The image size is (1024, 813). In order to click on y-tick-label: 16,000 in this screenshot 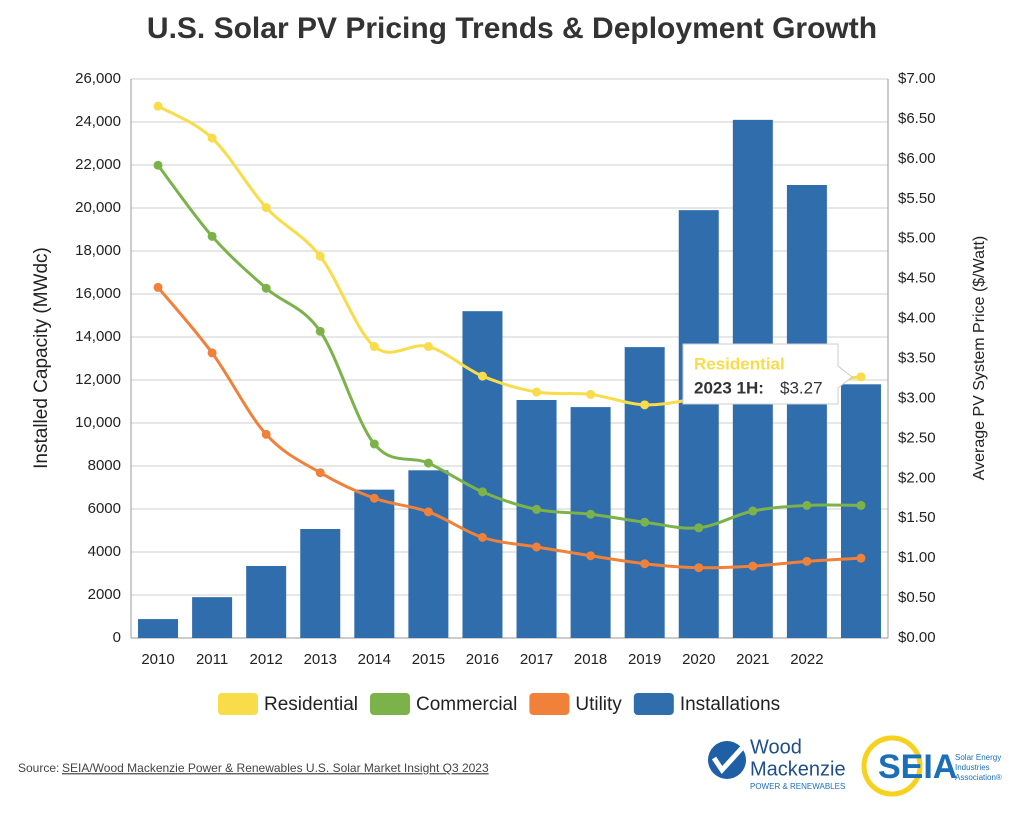, I will do `click(98, 293)`.